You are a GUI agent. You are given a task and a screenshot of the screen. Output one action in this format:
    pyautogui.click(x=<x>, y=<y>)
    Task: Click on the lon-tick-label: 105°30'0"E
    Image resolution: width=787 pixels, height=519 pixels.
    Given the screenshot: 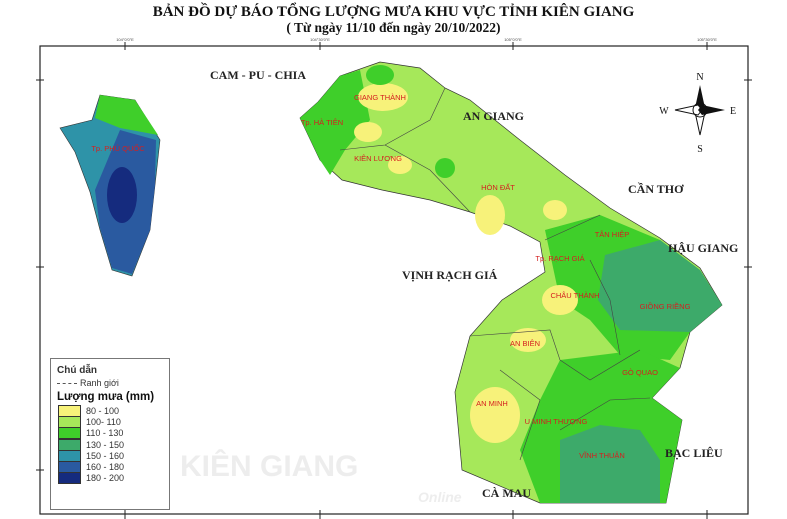 What is the action you would take?
    pyautogui.click(x=707, y=39)
    